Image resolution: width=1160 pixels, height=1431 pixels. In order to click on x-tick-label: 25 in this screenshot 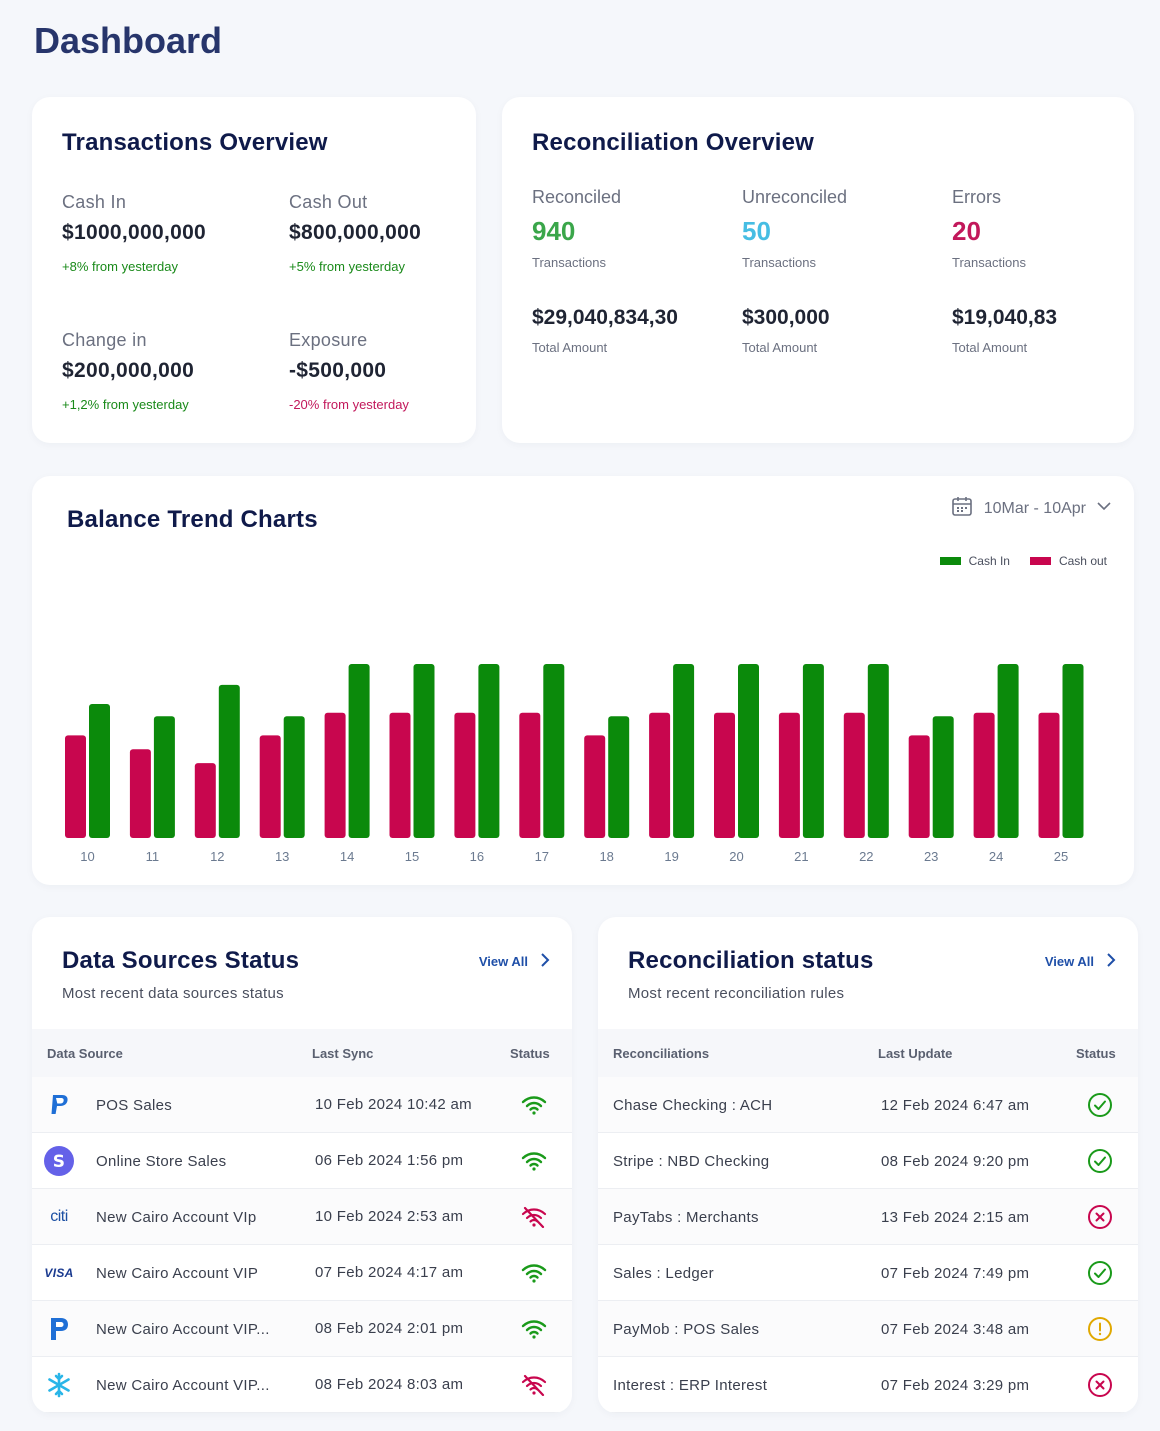, I will do `click(1061, 856)`.